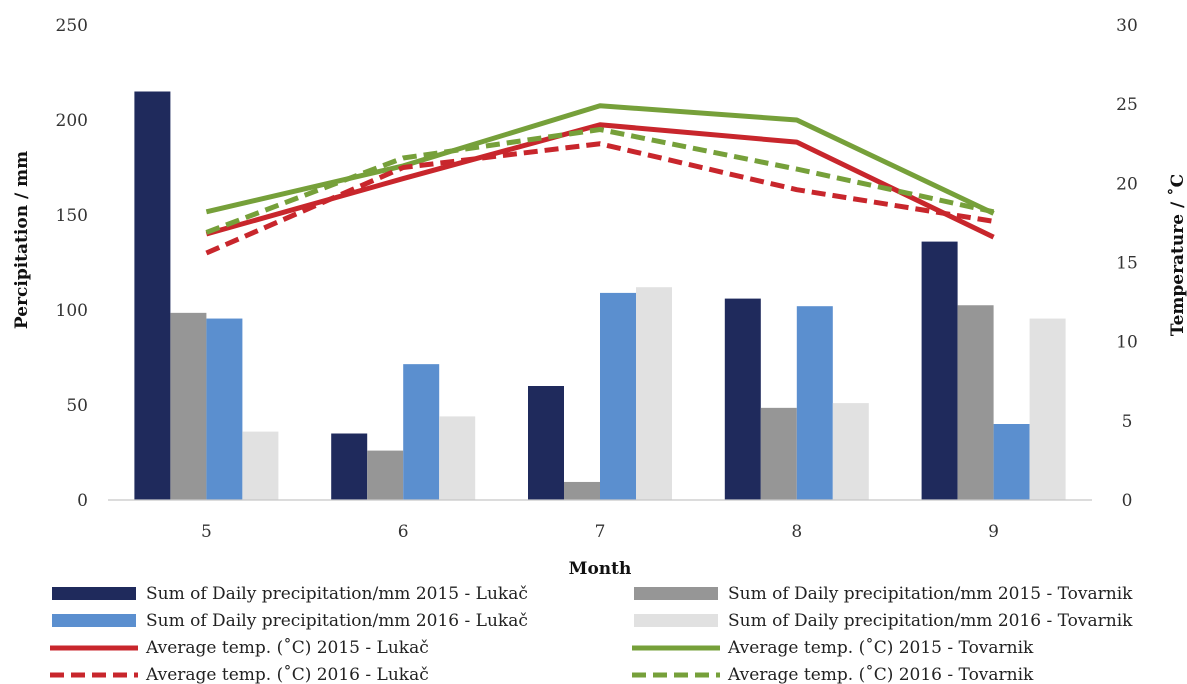  Describe the element at coordinates (403, 532) in the screenshot. I see `x-tick-label: 6` at that location.